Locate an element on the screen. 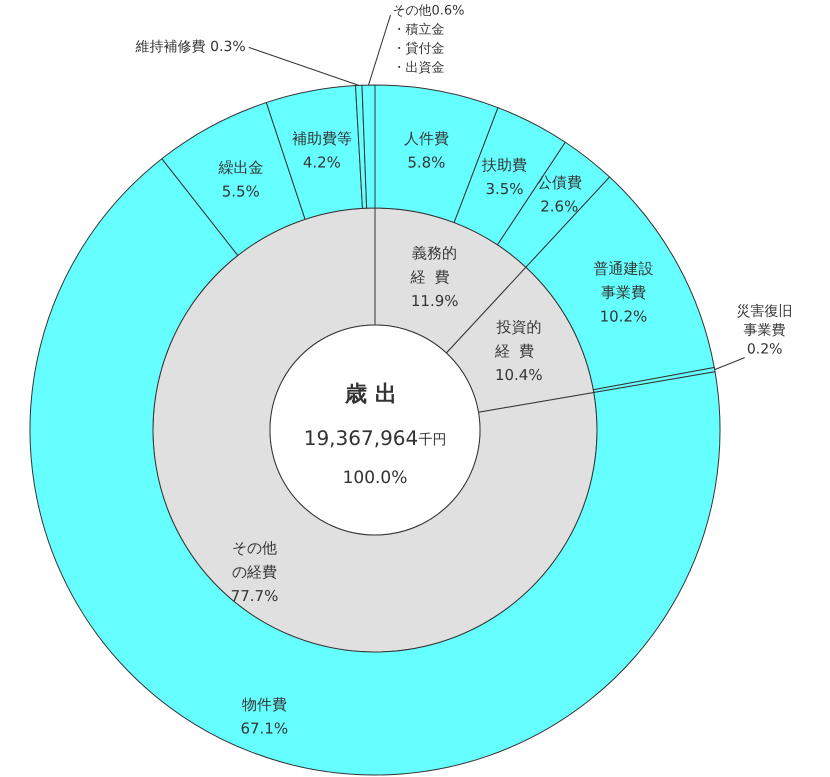 Image resolution: width=830 pixels, height=777 pixels. slice-label: 人件費 is located at coordinates (426, 138).